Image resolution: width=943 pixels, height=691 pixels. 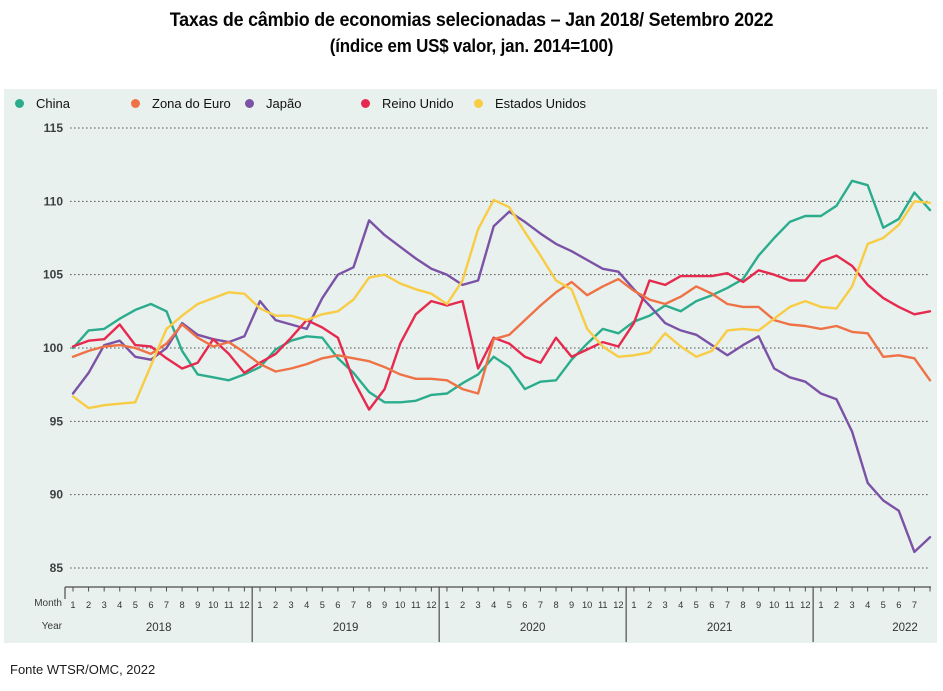 What do you see at coordinates (48, 603) in the screenshot?
I see `month-row-label: Month` at bounding box center [48, 603].